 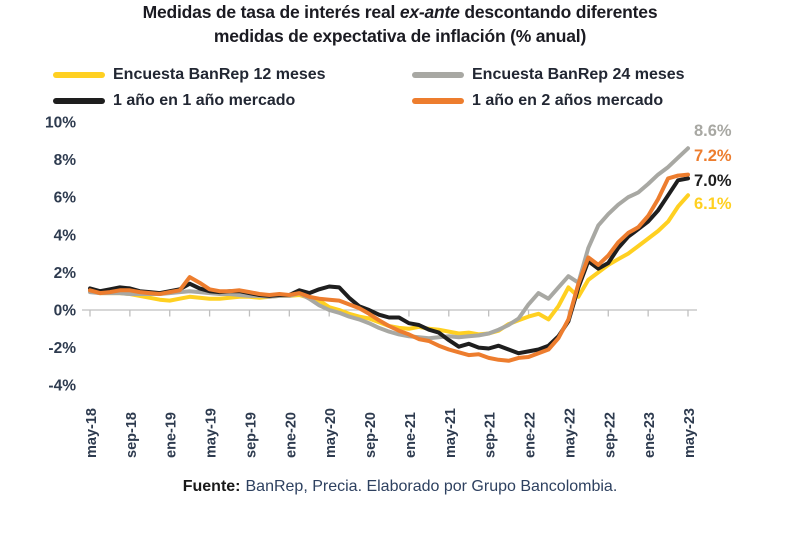 What do you see at coordinates (172, 435) in the screenshot?
I see `x-axis-tick-label: ene-19` at bounding box center [172, 435].